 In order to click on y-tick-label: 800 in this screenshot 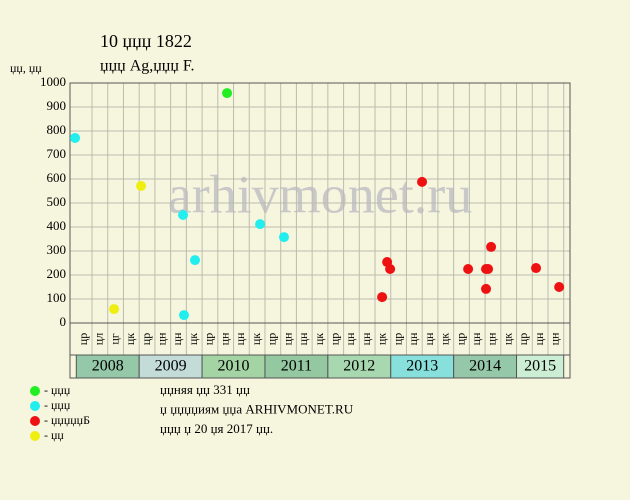, I will do `click(57, 129)`.